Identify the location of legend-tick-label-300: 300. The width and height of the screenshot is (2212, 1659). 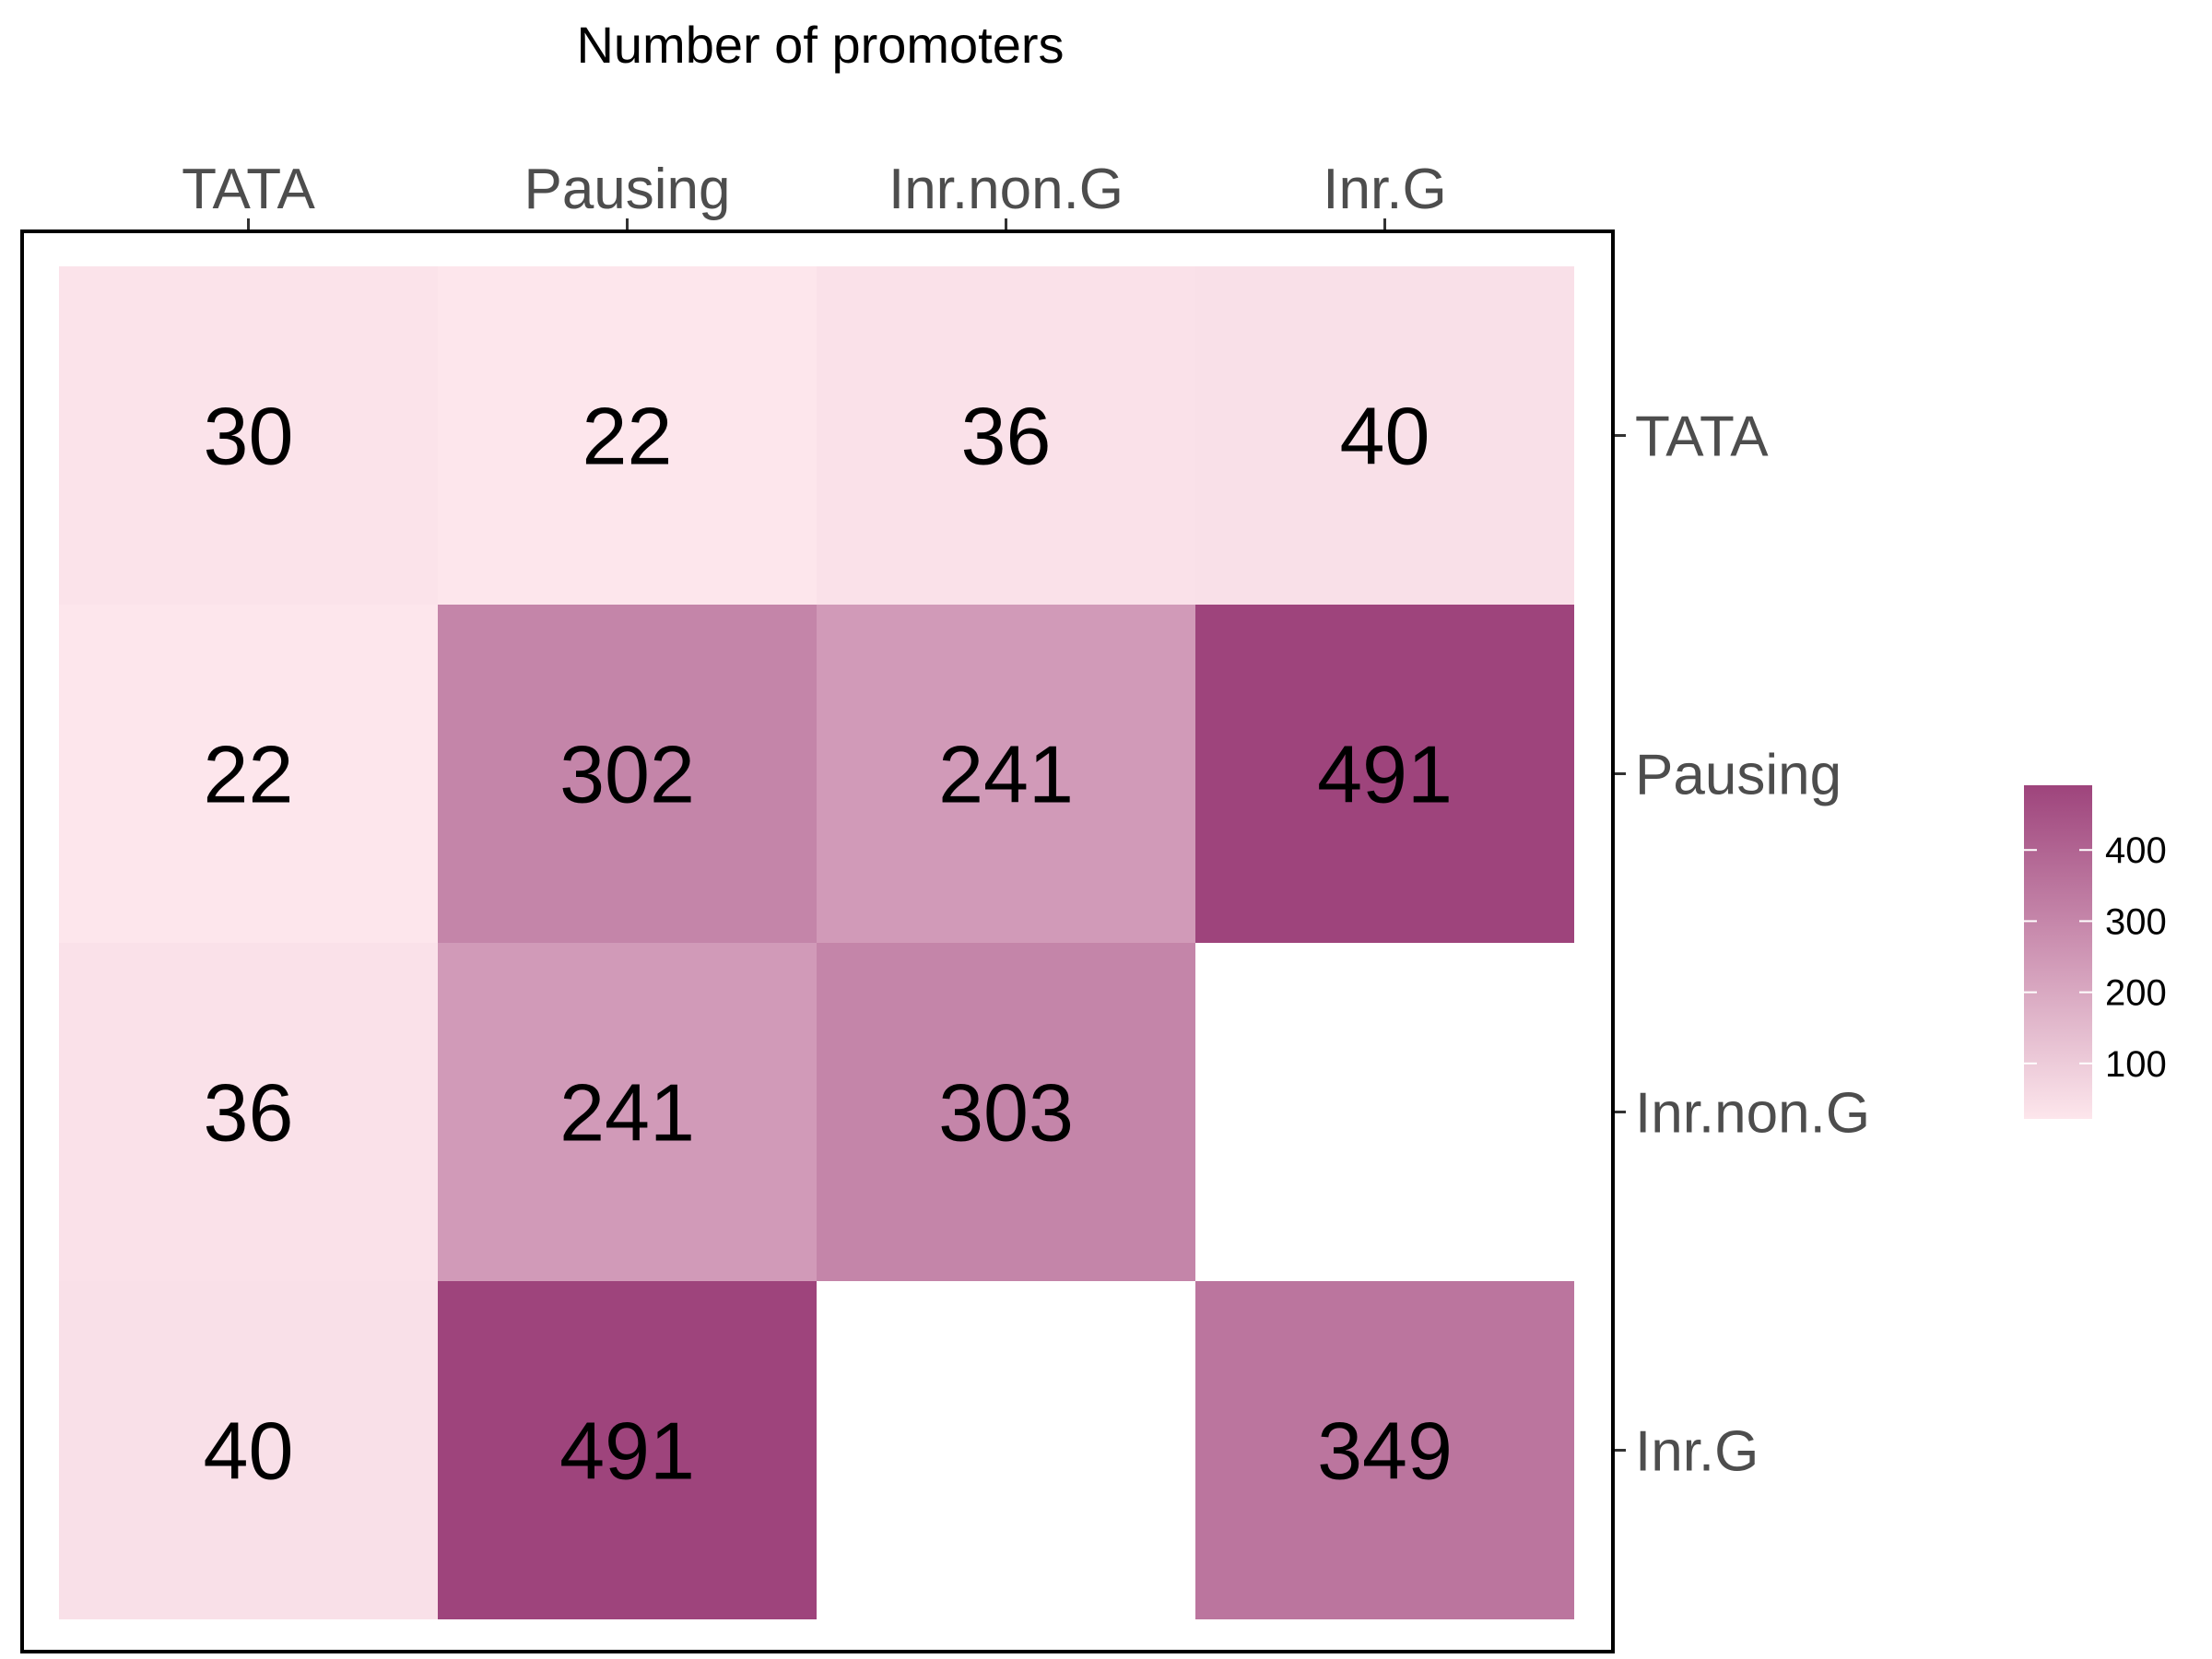
(2136, 921).